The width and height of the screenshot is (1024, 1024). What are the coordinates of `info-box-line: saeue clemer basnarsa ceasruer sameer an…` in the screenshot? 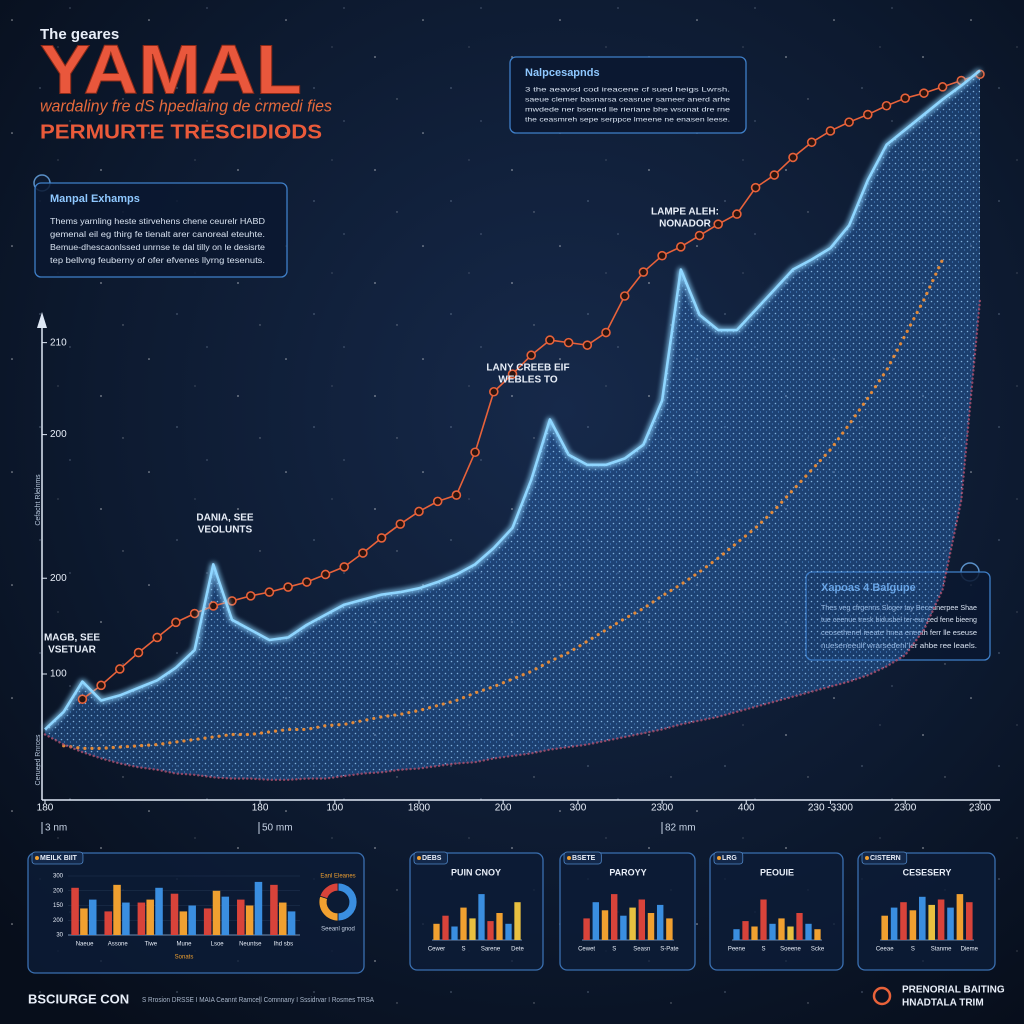 It's located at (628, 100).